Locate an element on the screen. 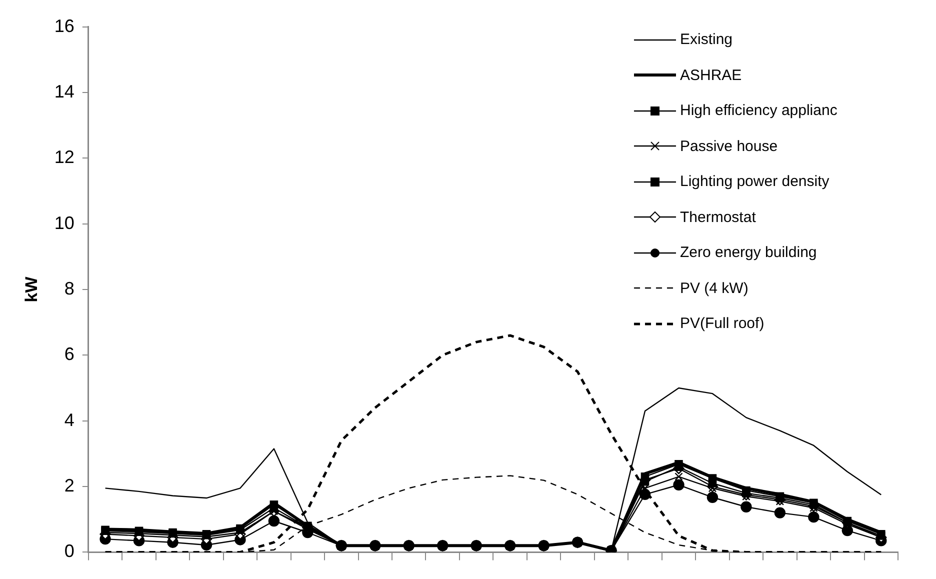 The image size is (936, 579). legend-label: PV(Full roof) is located at coordinates (722, 323).